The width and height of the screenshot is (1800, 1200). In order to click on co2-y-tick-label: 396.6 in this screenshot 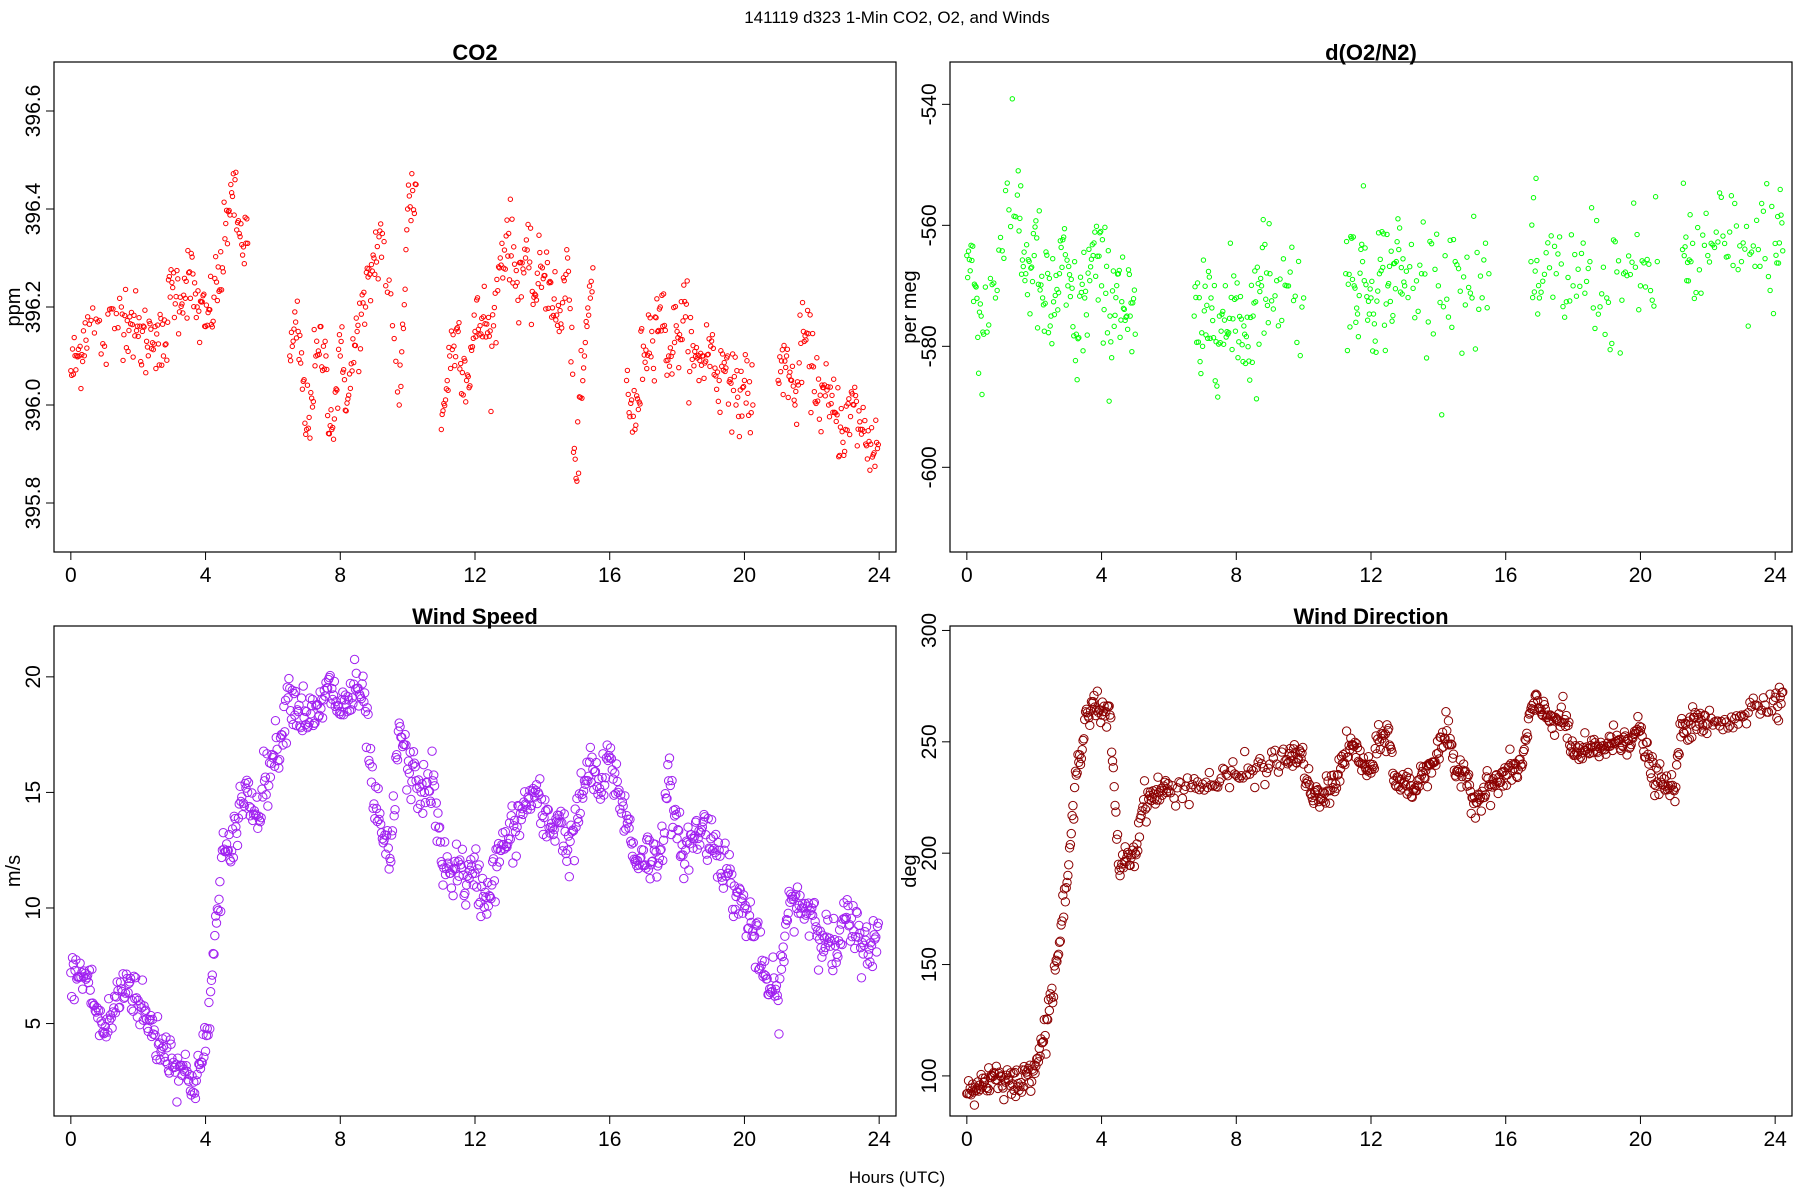, I will do `click(33, 111)`.